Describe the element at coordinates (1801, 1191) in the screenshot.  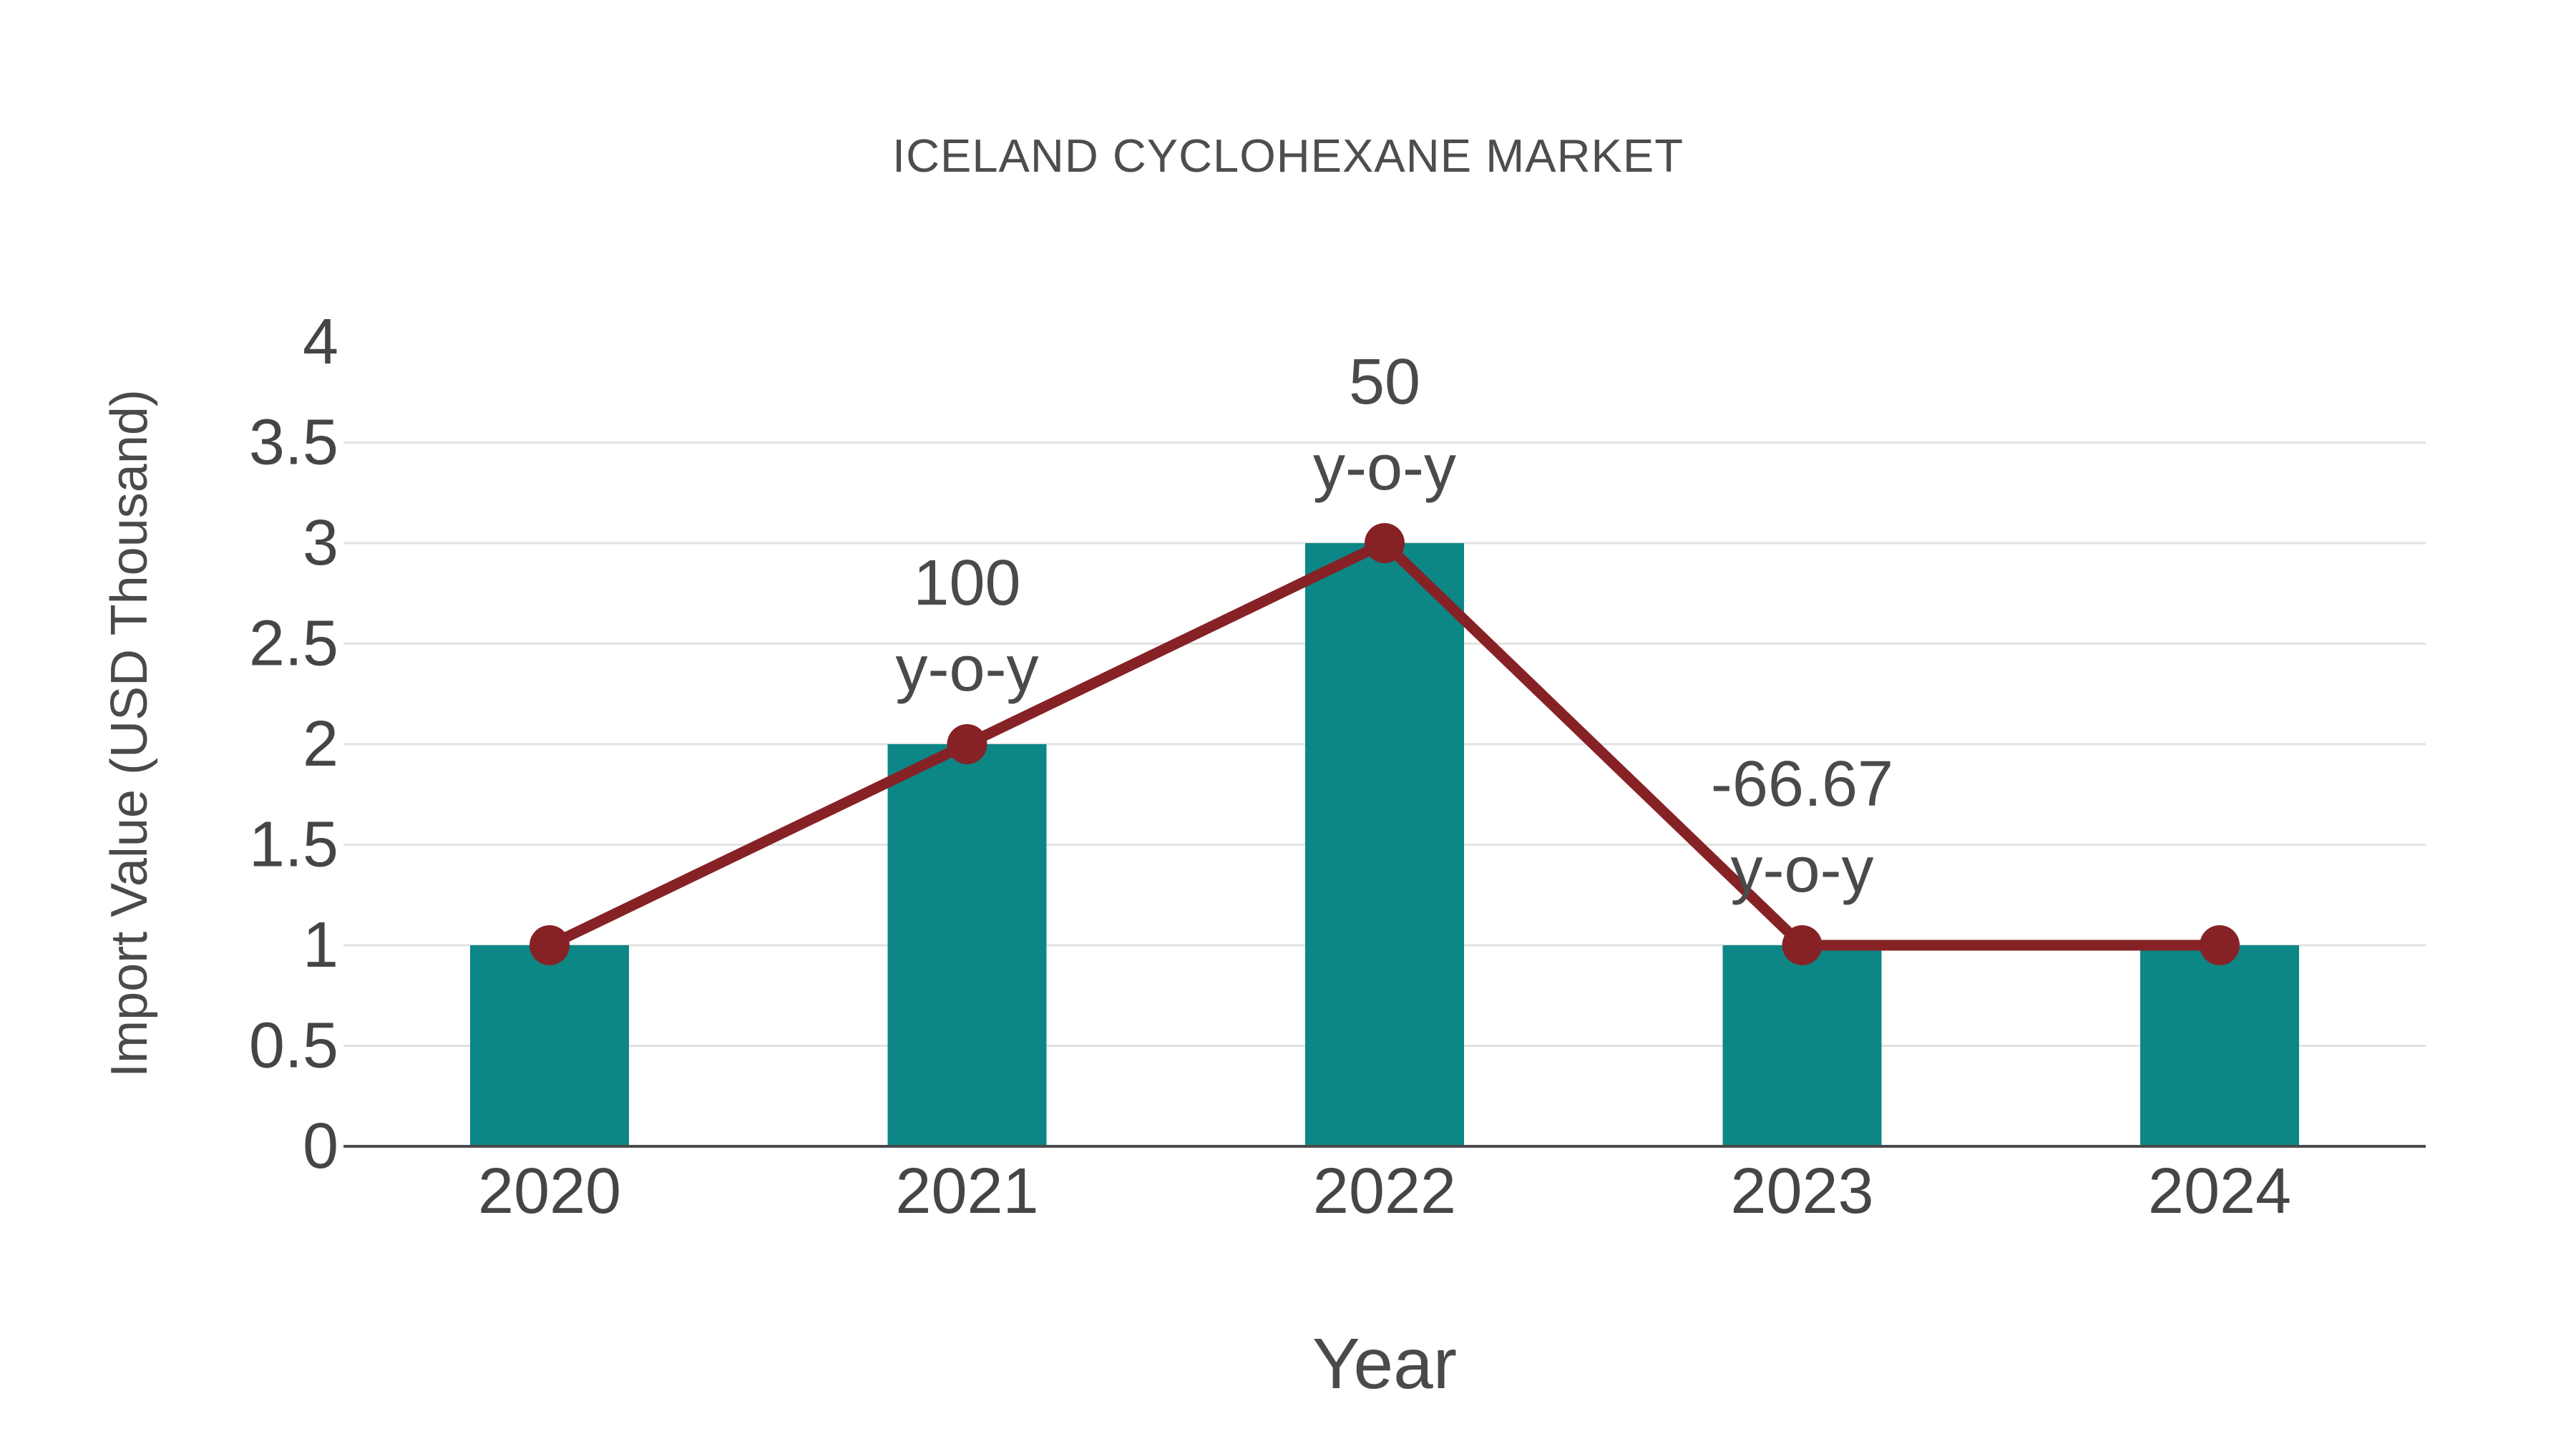
I see `x-tick-label-2023: 2023` at that location.